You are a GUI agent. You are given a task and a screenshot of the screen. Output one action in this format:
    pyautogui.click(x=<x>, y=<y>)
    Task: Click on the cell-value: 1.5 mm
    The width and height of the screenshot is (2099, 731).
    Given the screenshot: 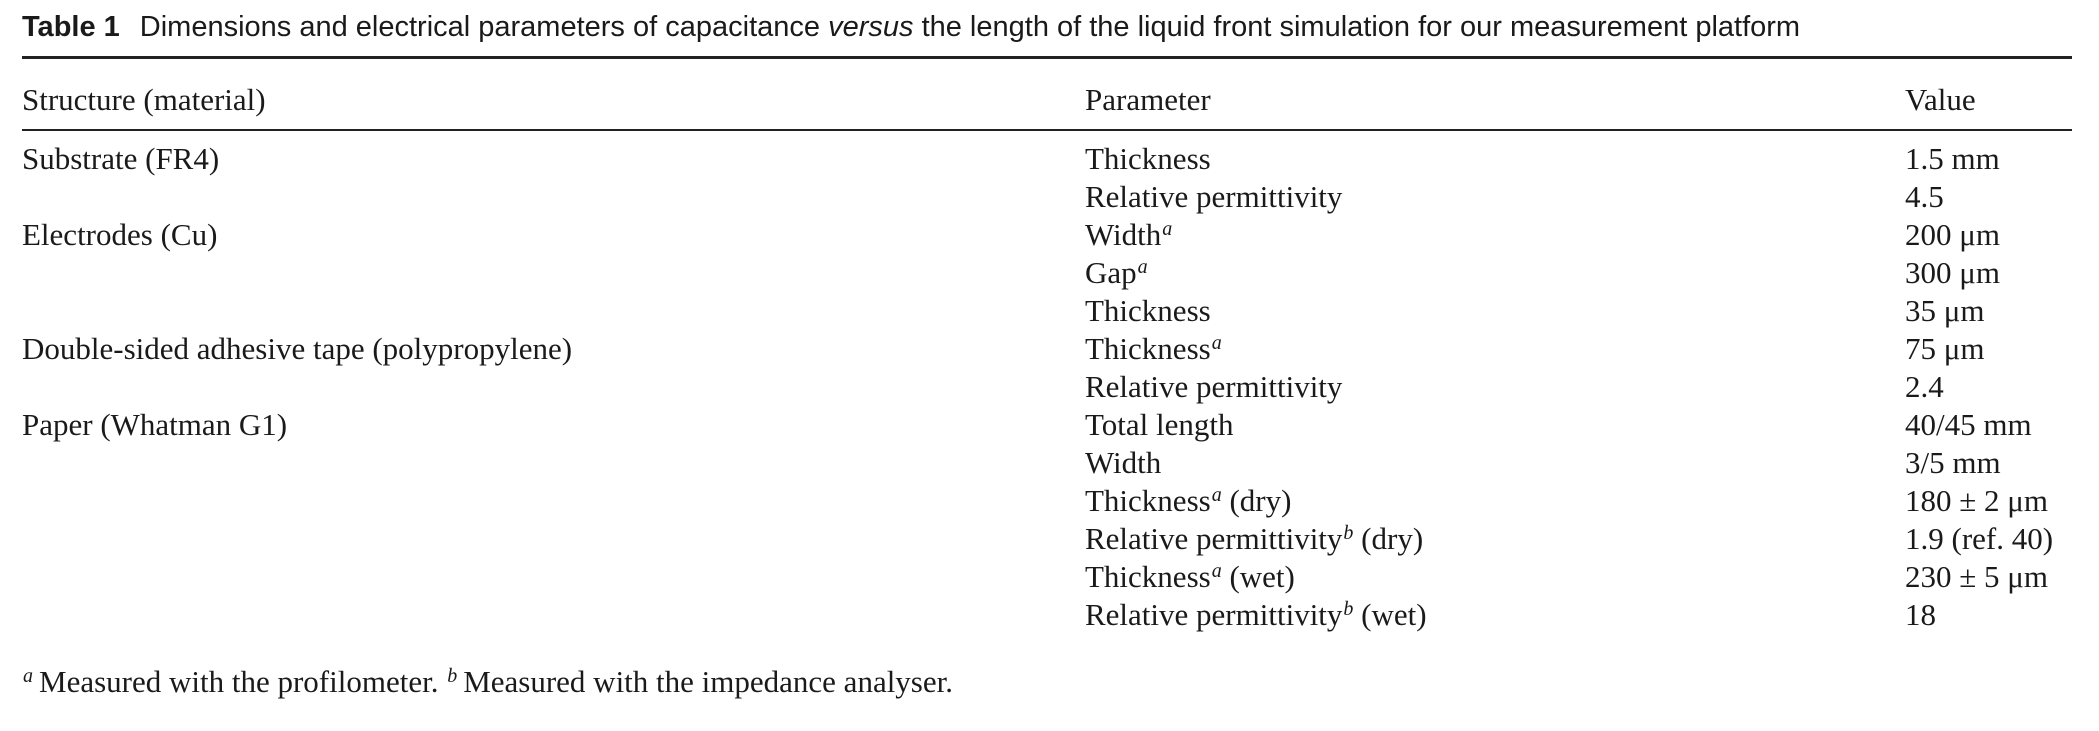 What is the action you would take?
    pyautogui.click(x=1952, y=158)
    